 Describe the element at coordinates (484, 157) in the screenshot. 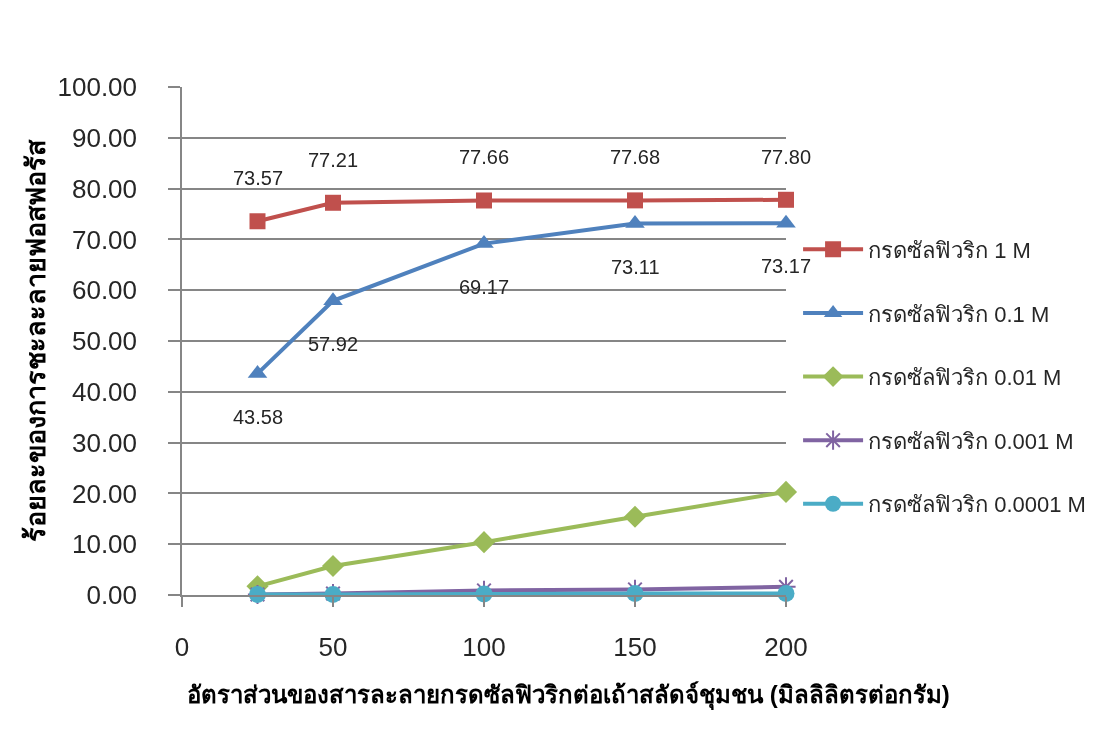

I see `data-label: 77.66` at that location.